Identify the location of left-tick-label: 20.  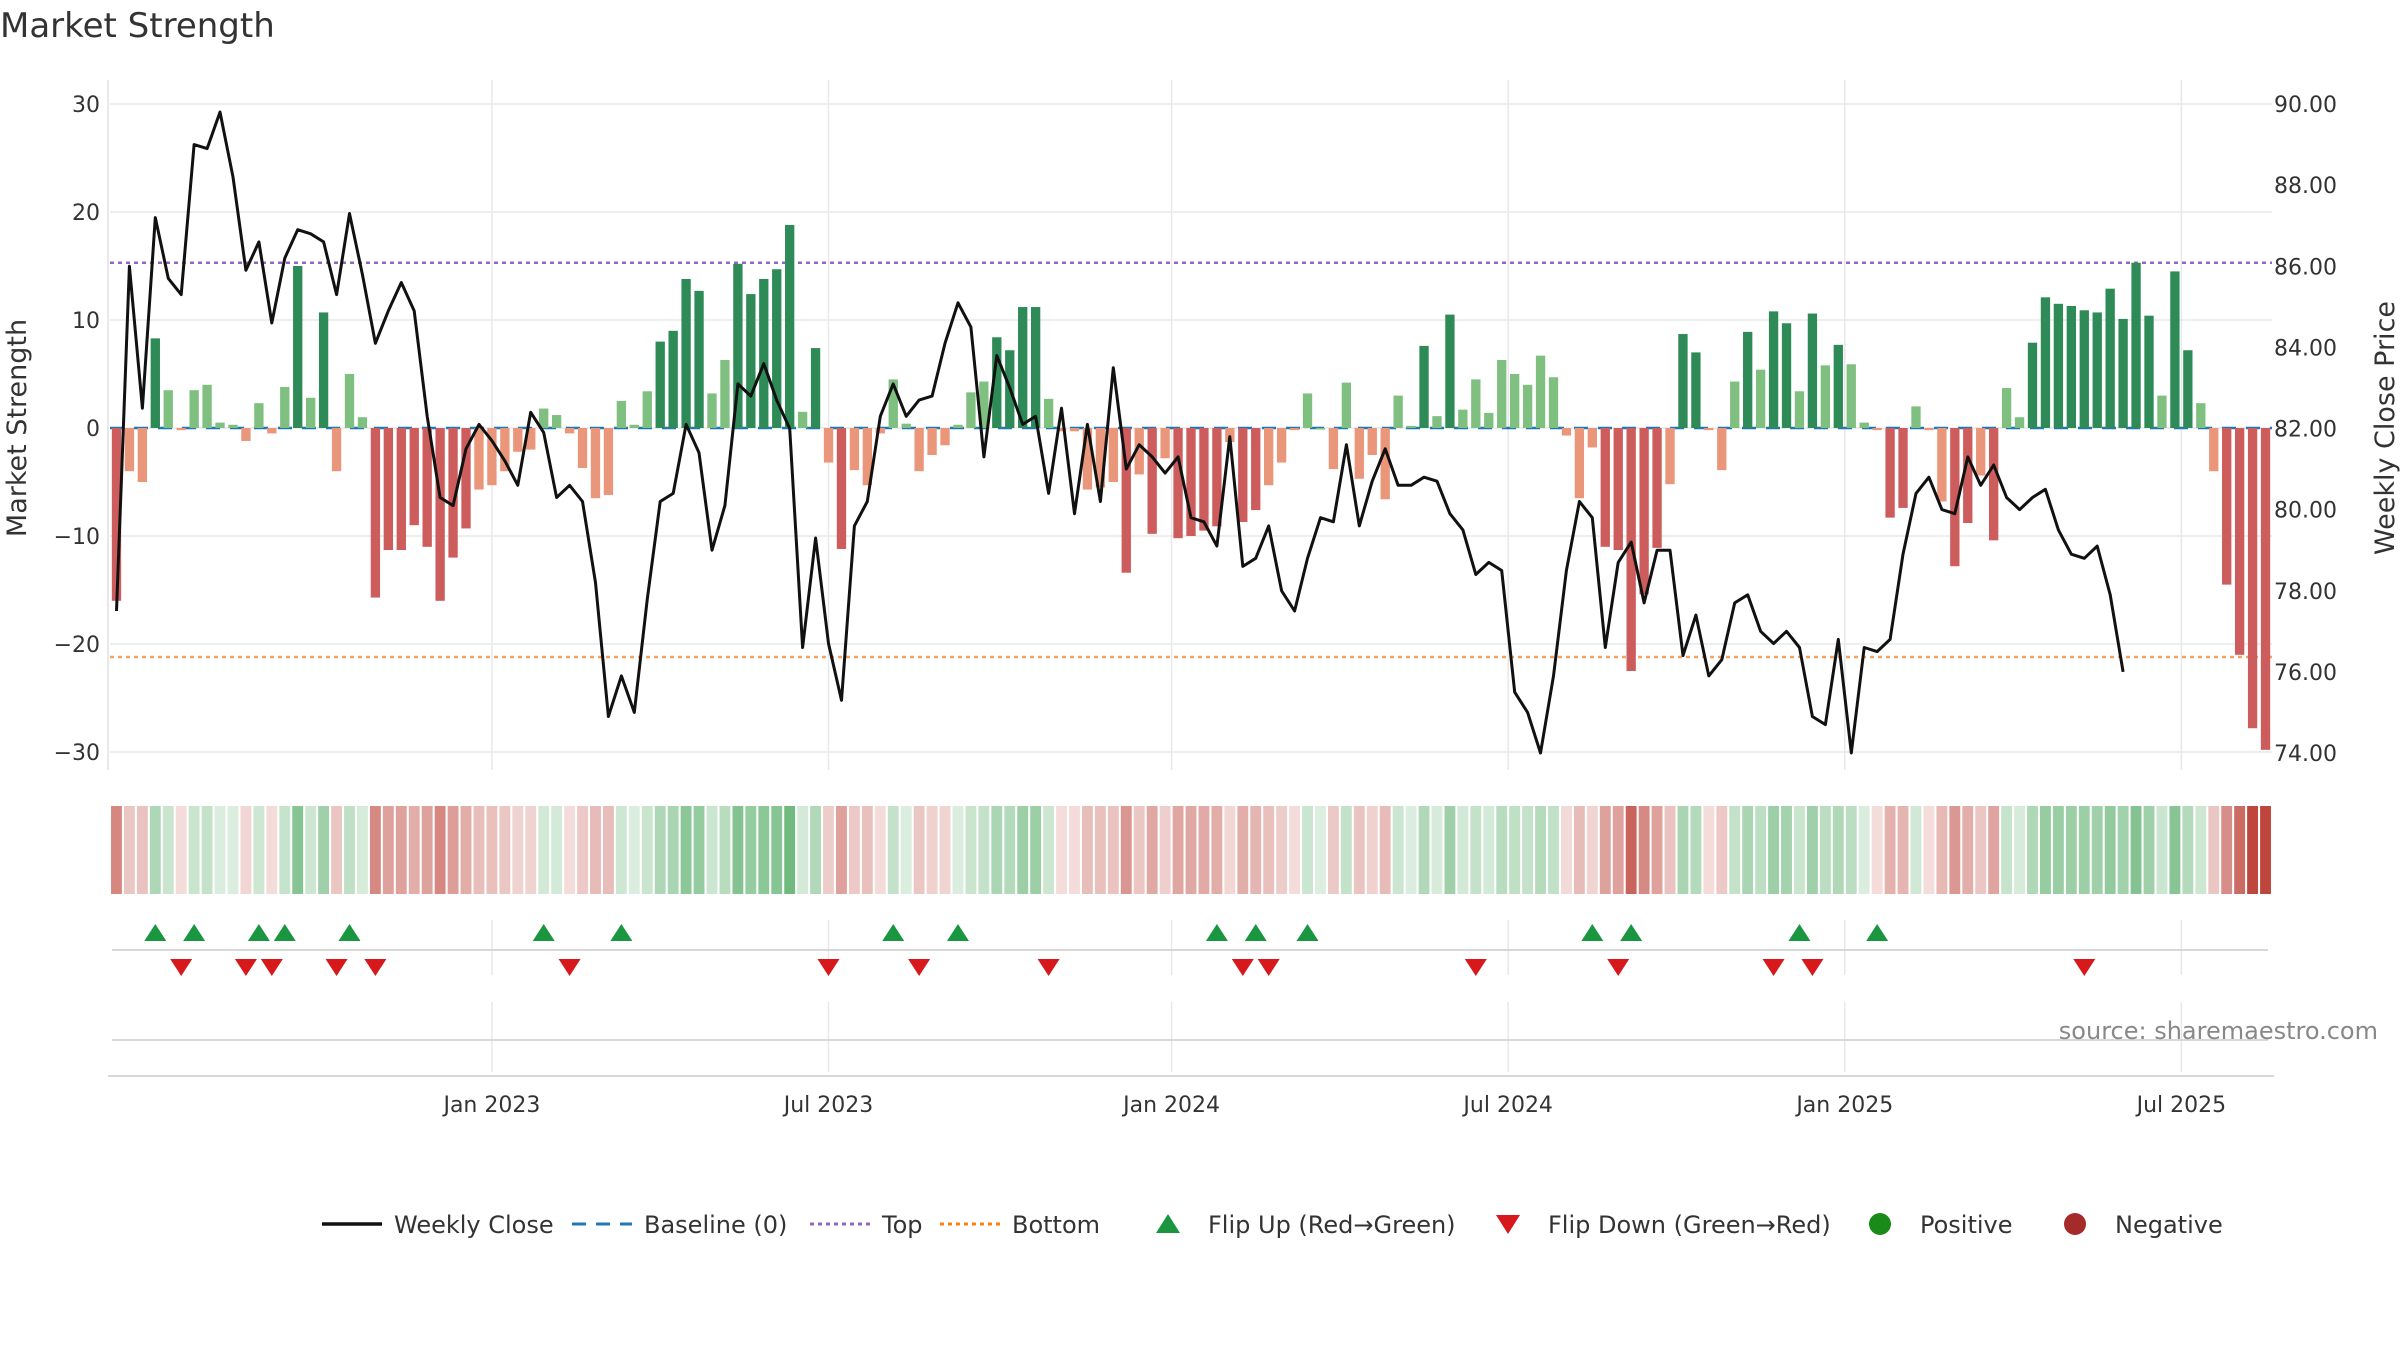
(86, 213).